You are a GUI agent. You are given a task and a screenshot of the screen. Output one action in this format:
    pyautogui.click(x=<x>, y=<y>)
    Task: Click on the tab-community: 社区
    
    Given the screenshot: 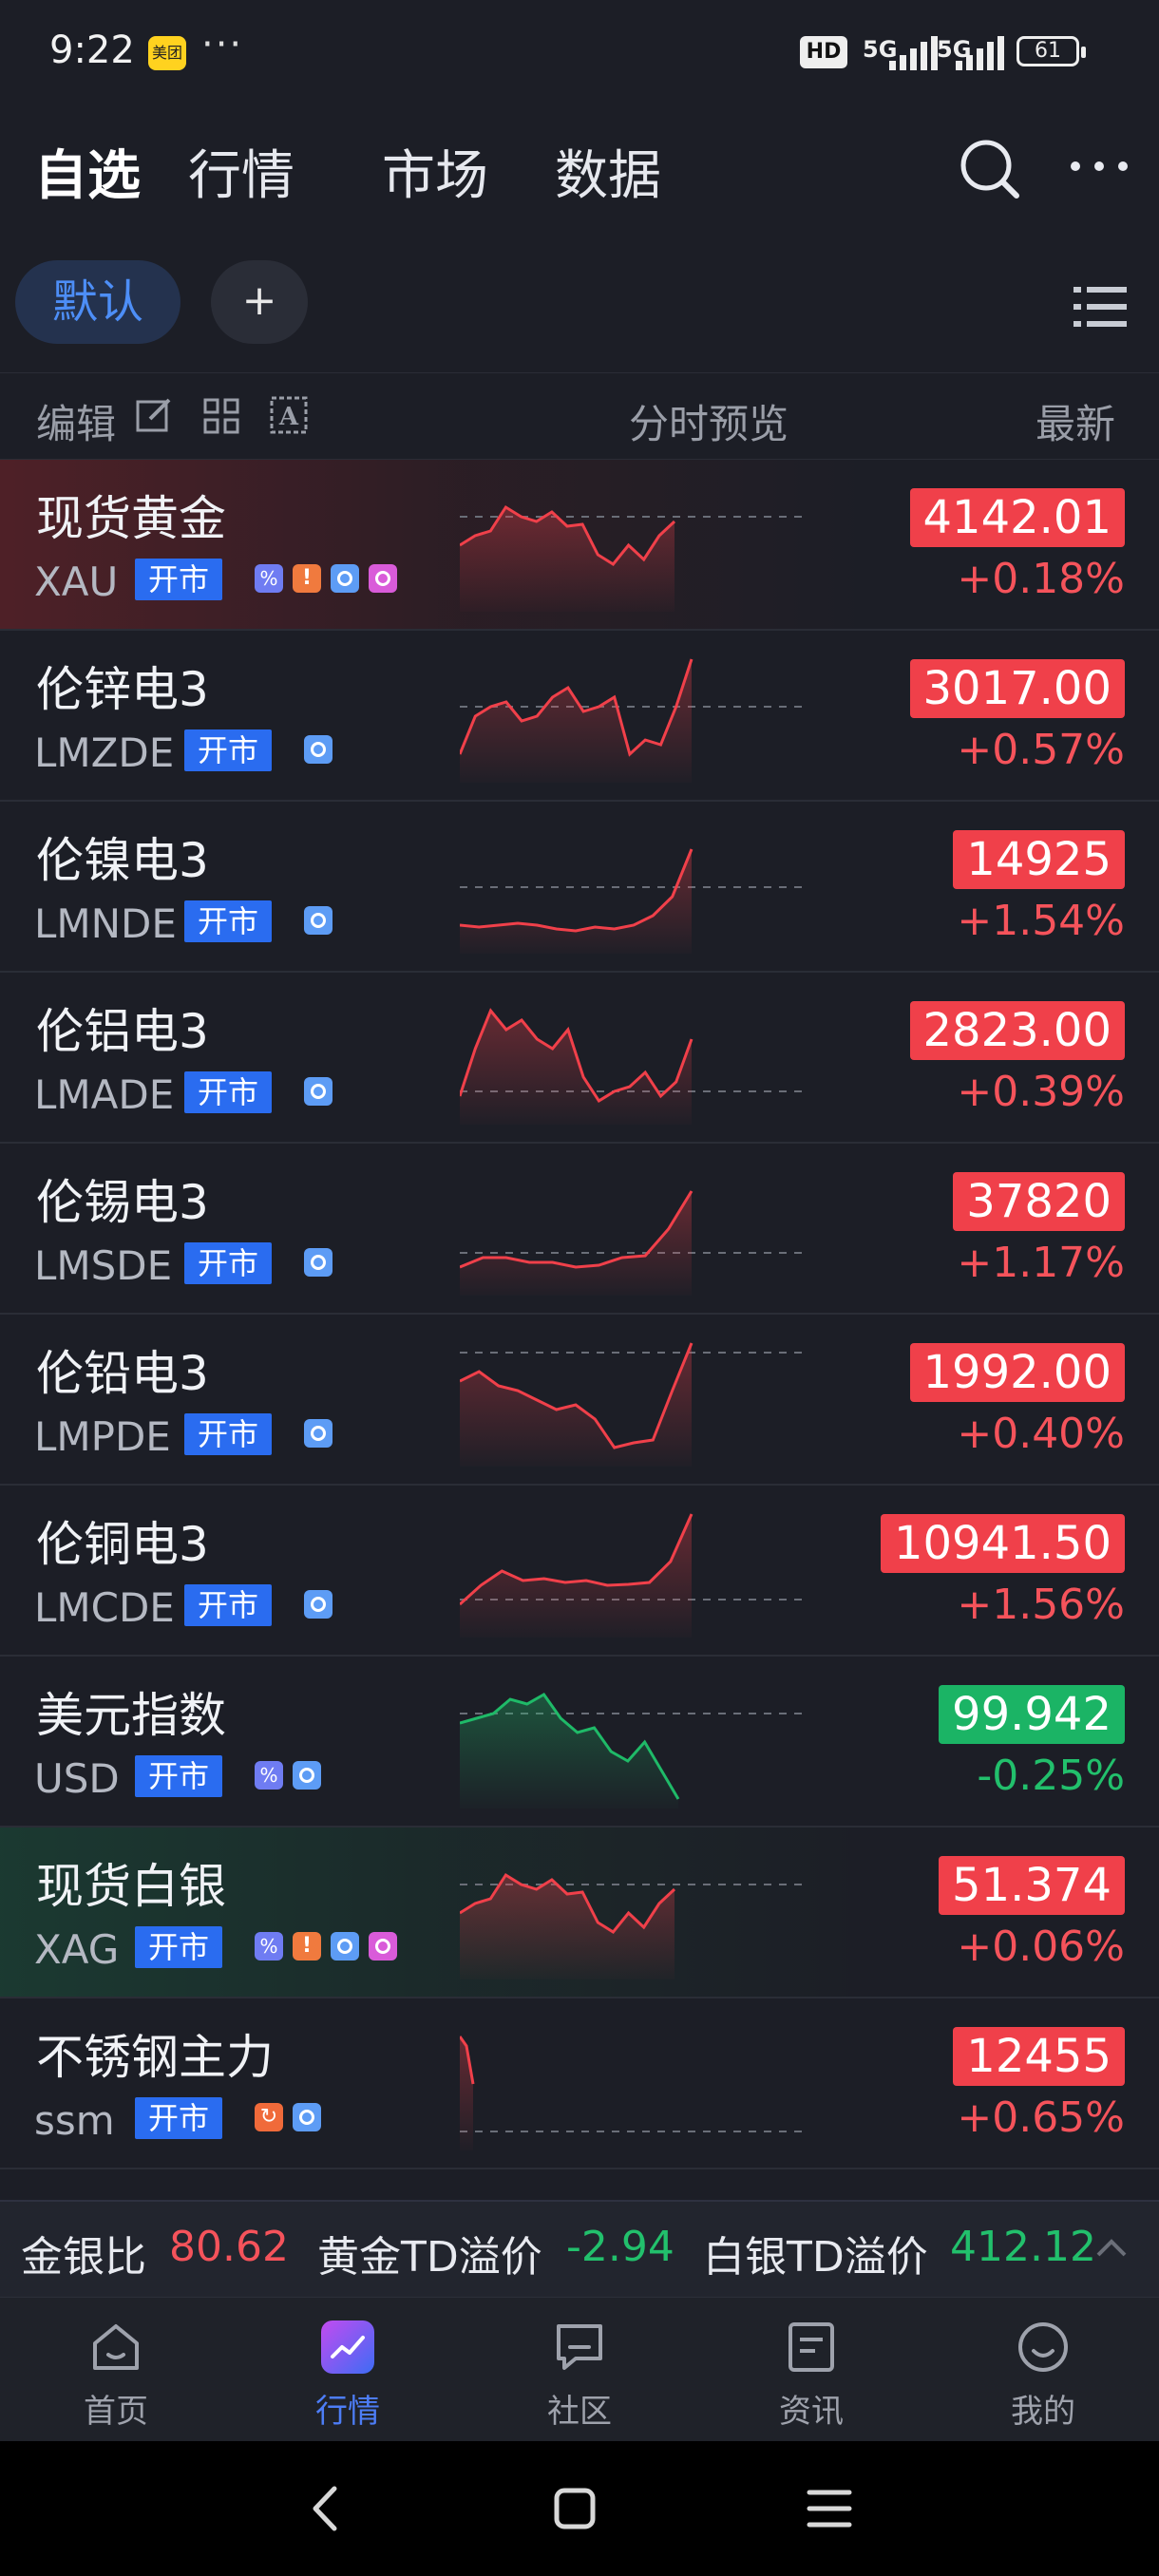 What is the action you would take?
    pyautogui.click(x=579, y=2370)
    